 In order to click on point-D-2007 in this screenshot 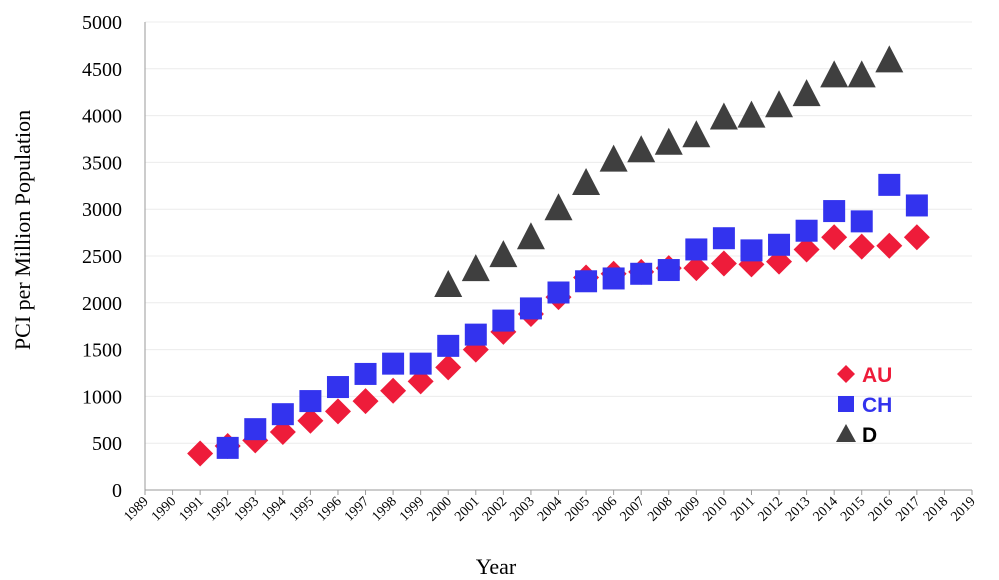, I will do `click(641, 149)`.